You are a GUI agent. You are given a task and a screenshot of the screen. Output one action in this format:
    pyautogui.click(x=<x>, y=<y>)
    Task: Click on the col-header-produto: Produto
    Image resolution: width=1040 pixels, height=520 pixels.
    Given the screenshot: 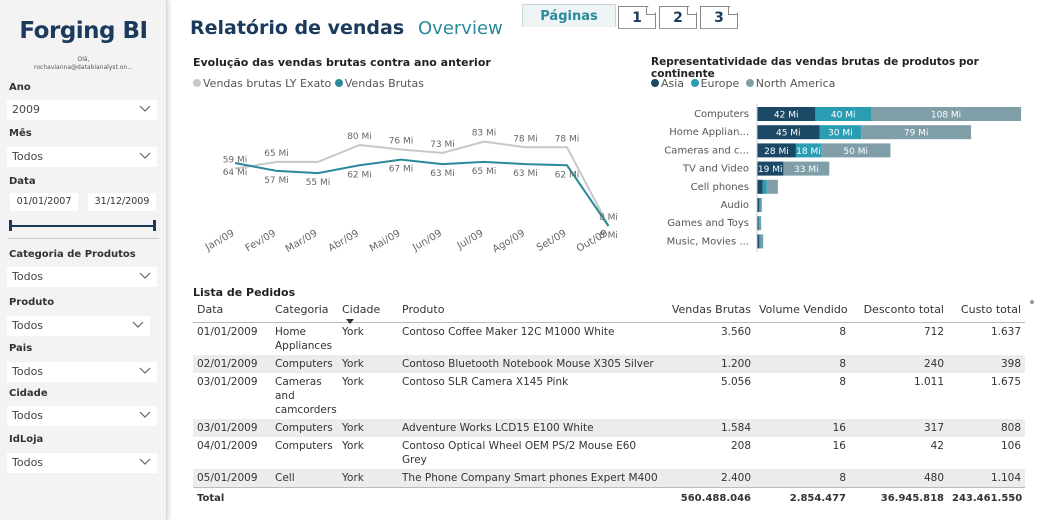 What is the action you would take?
    pyautogui.click(x=530, y=312)
    